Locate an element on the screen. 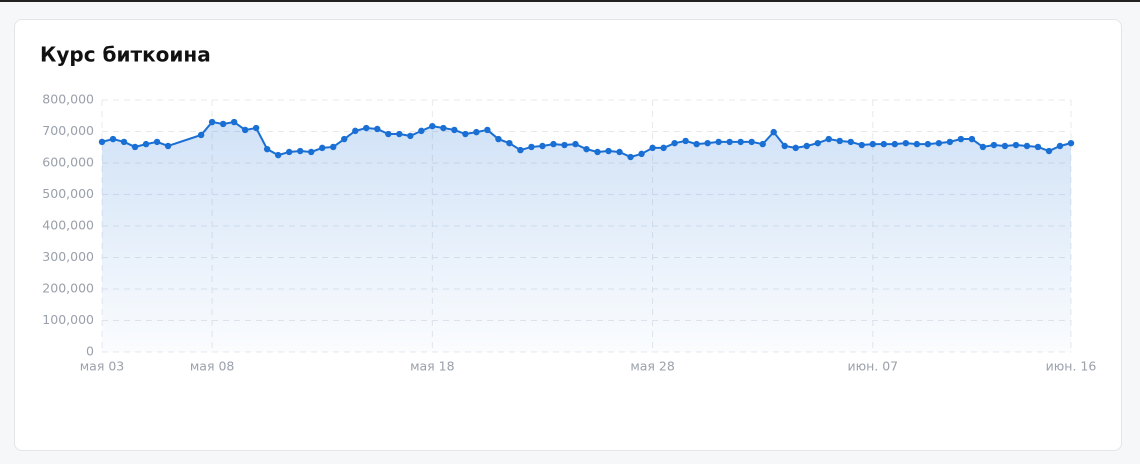 Image resolution: width=1140 pixels, height=464 pixels. y-tick-label: 700,000 is located at coordinates (68, 130).